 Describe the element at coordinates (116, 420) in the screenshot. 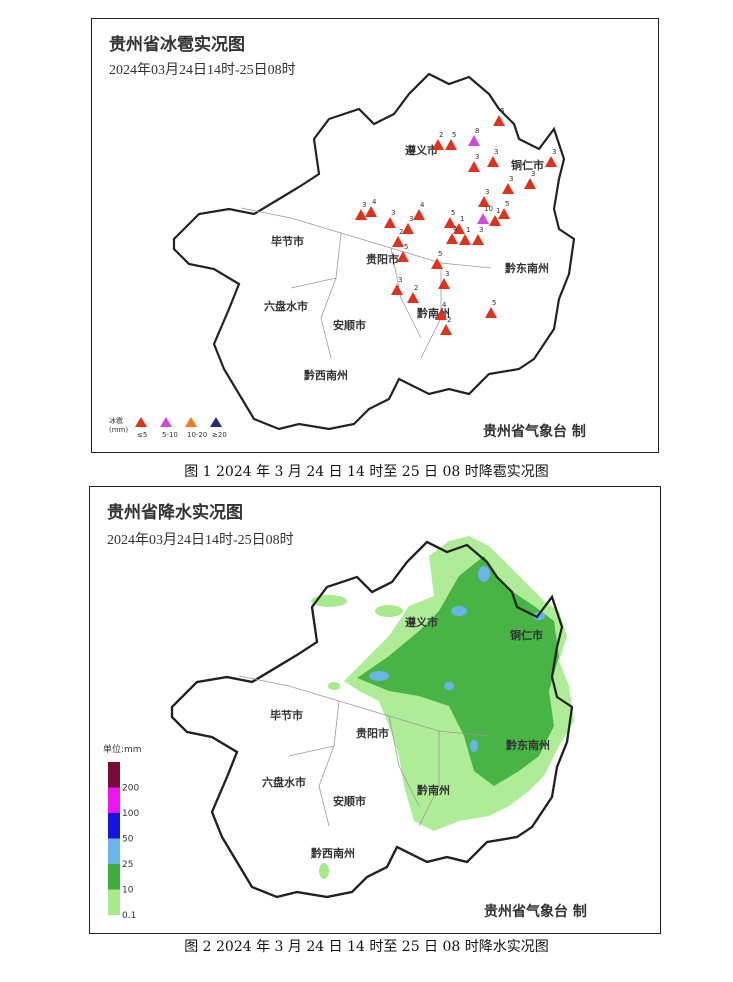

I see `legend-title: 冰雹` at that location.